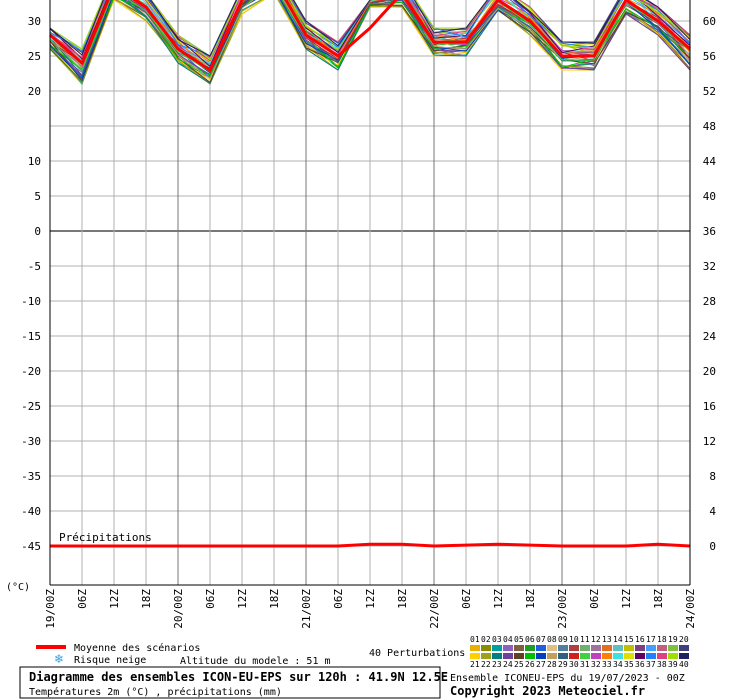 This screenshot has height=700, width=740. What do you see at coordinates (673, 639) in the screenshot?
I see `member-number: 19` at bounding box center [673, 639].